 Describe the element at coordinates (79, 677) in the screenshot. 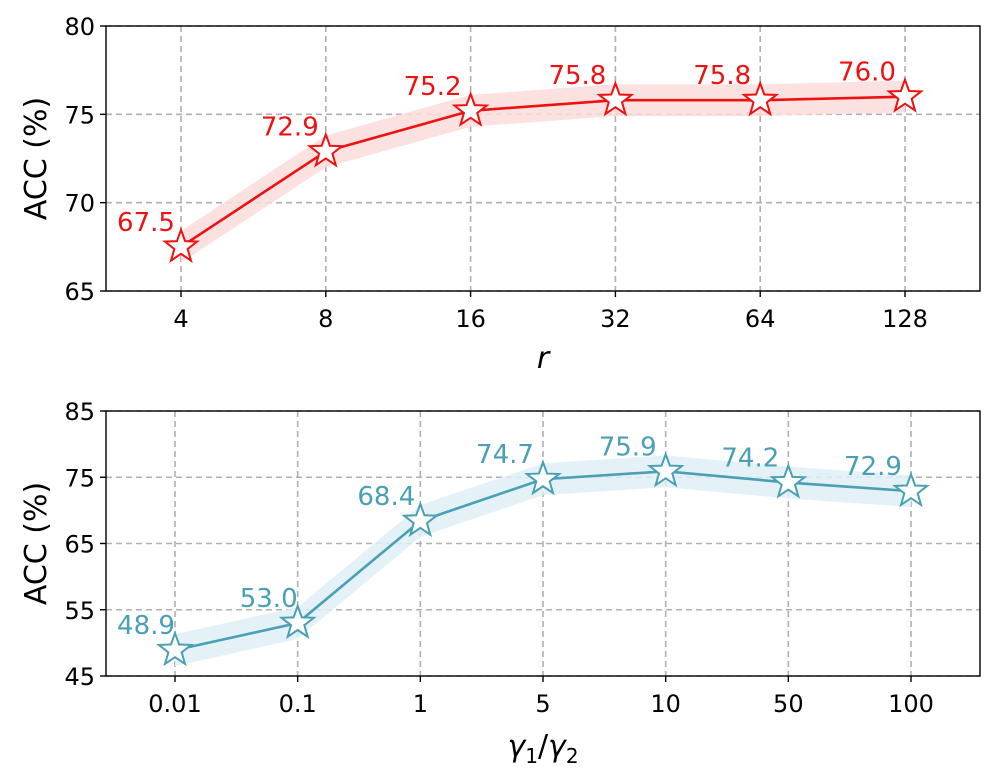

I see `y-tick-label: 45` at that location.